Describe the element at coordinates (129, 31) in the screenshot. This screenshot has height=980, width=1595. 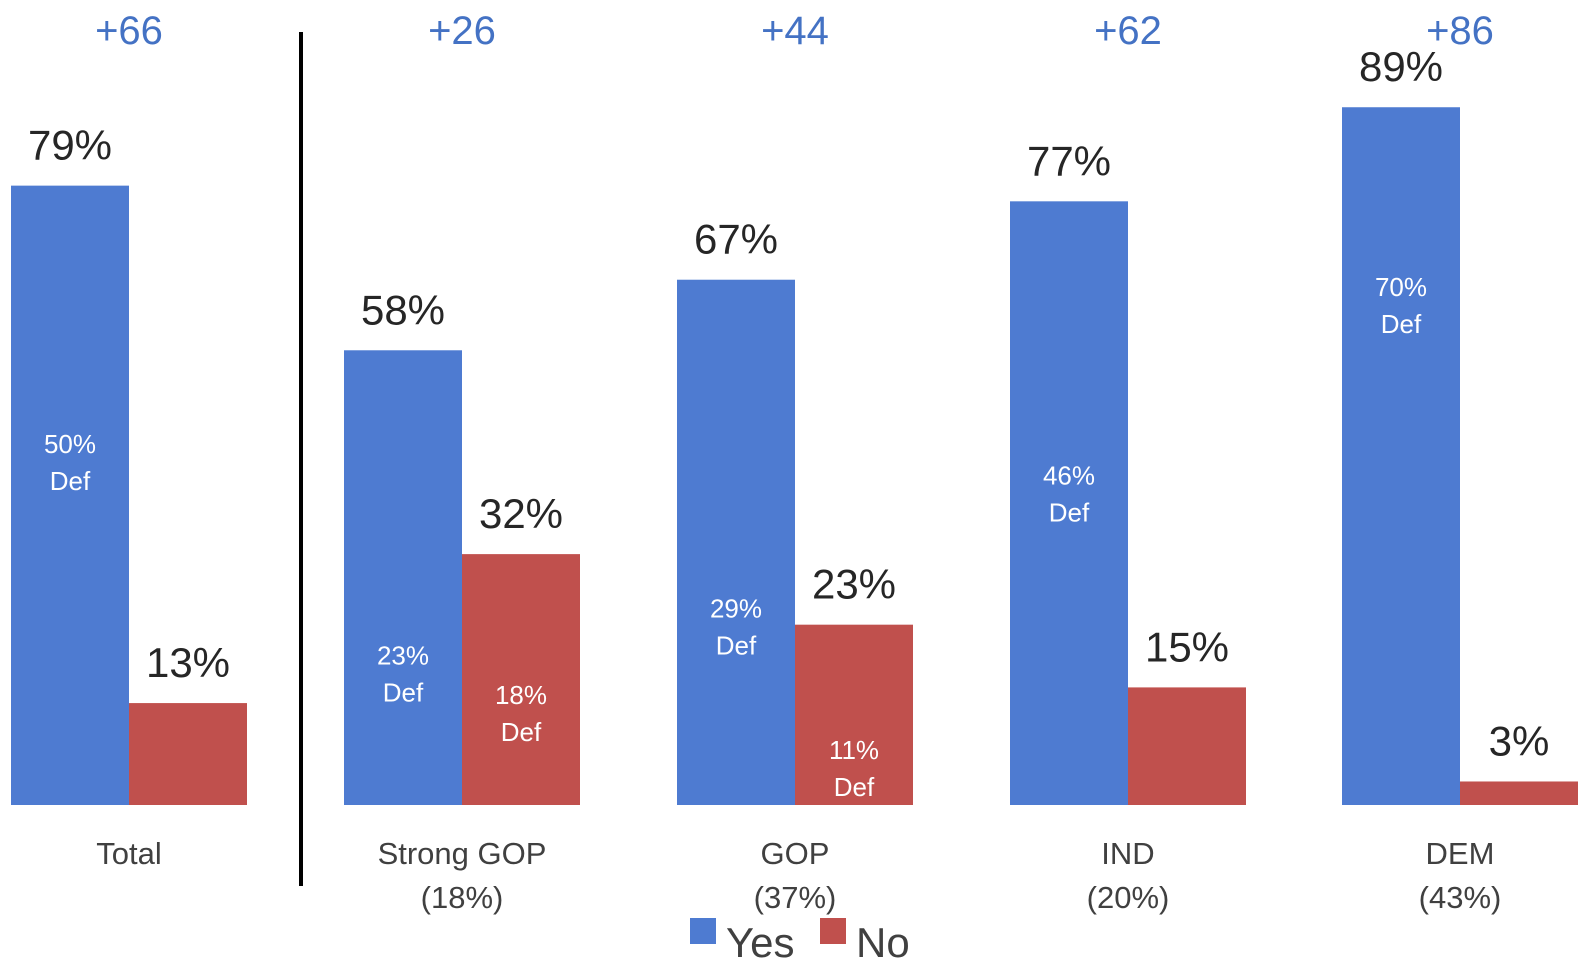
I see `margin-label-0: +66` at that location.